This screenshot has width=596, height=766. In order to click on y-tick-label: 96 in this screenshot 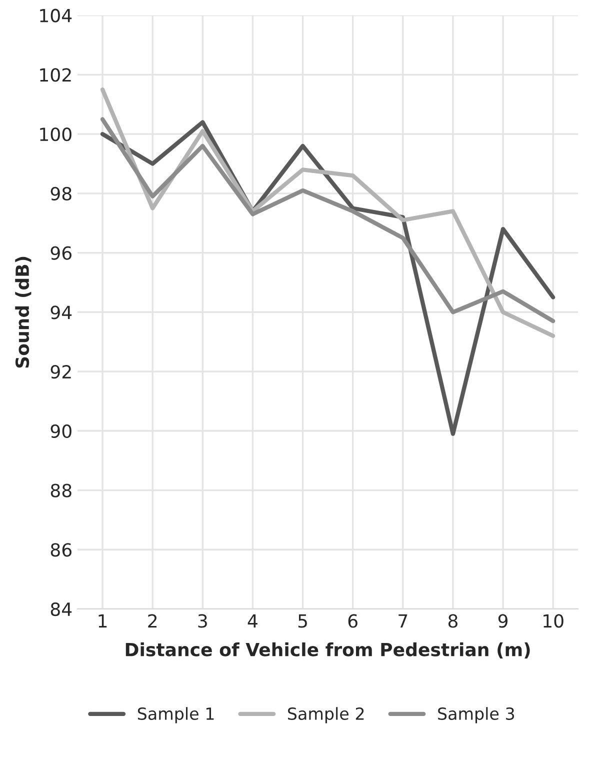, I will do `click(61, 253)`.